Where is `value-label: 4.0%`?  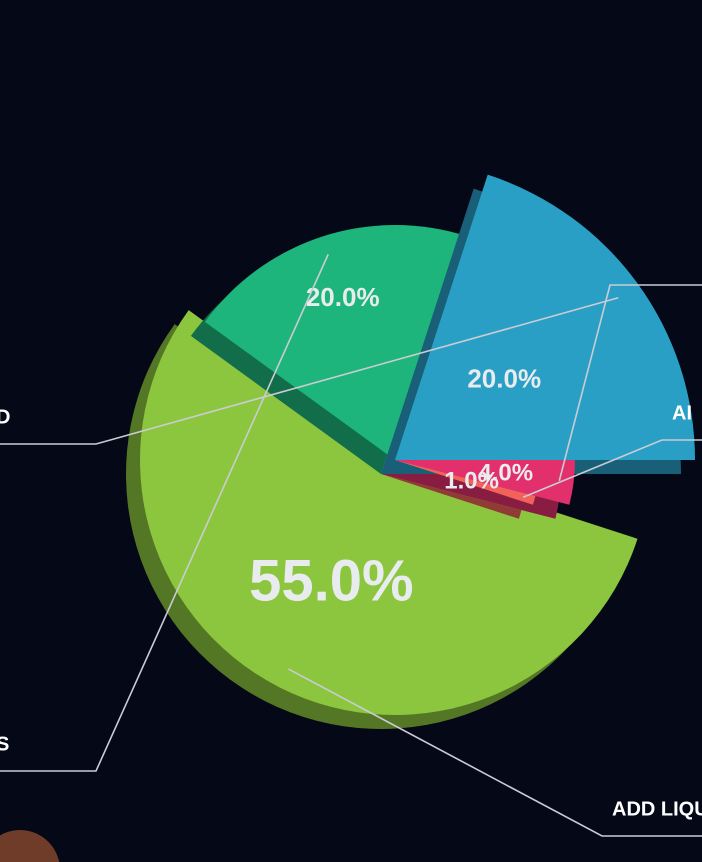
value-label: 4.0% is located at coordinates (505, 472).